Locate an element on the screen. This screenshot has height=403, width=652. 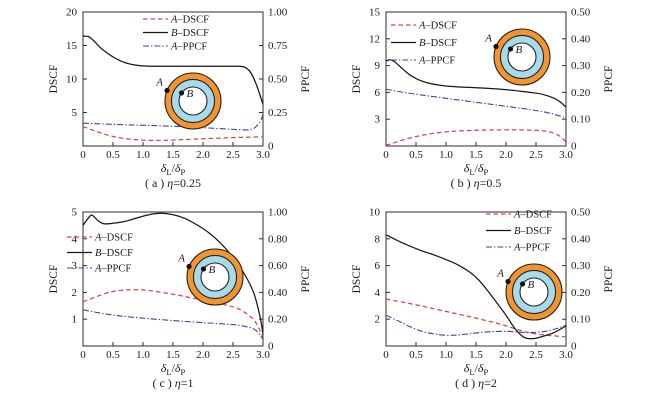
subplot-caption: ( c ) η=1 is located at coordinates (172, 383).